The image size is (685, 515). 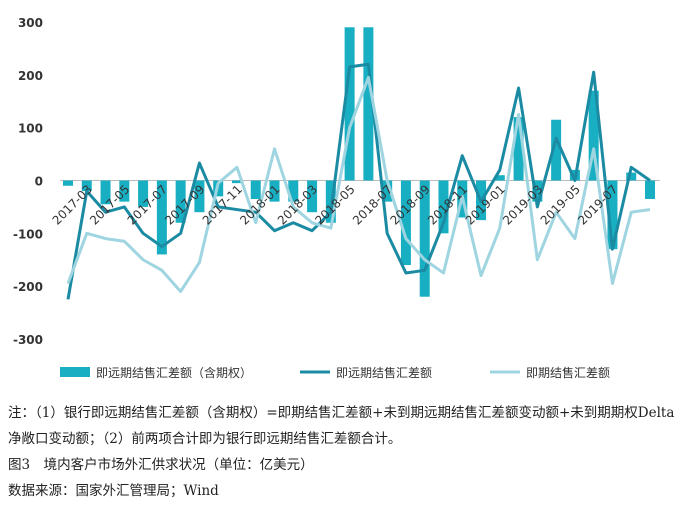 I want to click on source: 数据来源：国家外汇管理局；Wind, so click(x=113, y=491).